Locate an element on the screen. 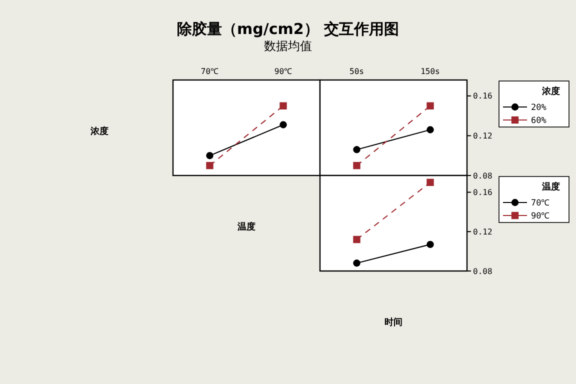  legend-label: 20% is located at coordinates (538, 107).